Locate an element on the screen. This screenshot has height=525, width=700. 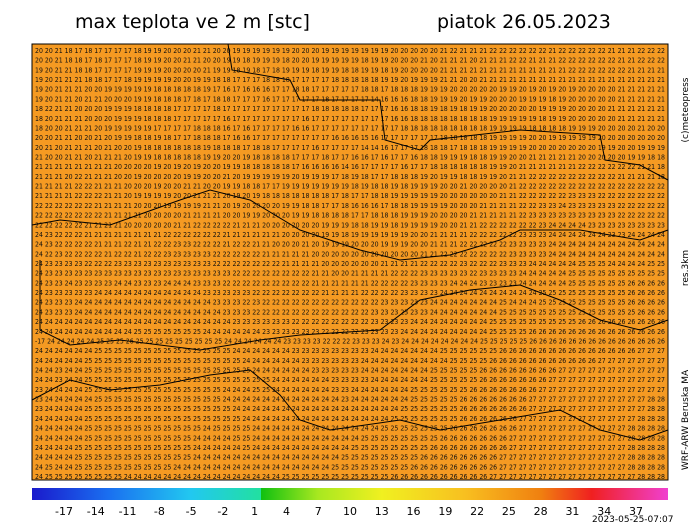
colorbar-label: 10 is located at coordinates (350, 511).